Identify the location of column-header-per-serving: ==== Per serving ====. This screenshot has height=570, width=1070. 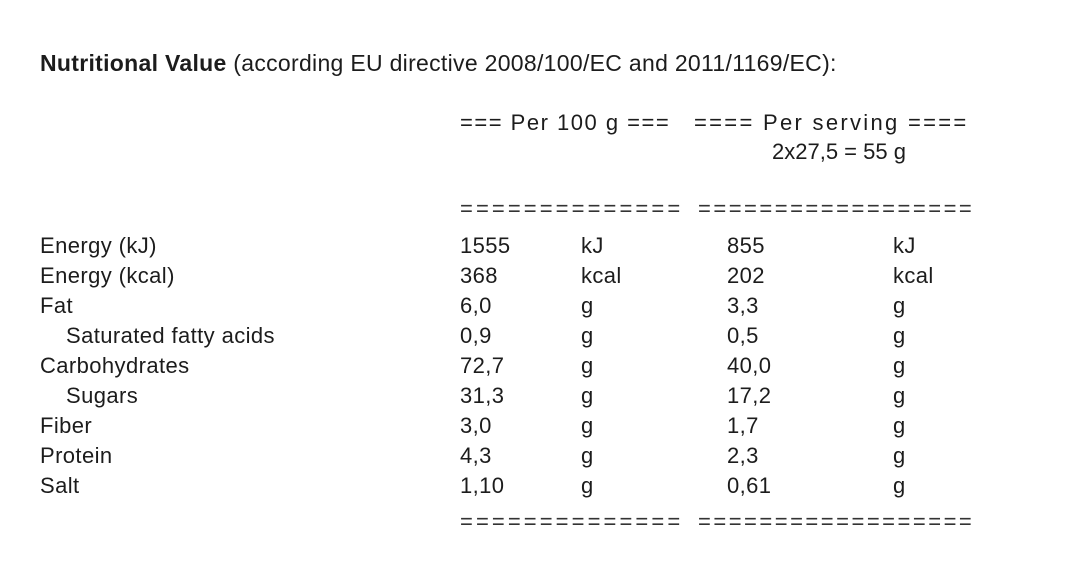
(831, 122).